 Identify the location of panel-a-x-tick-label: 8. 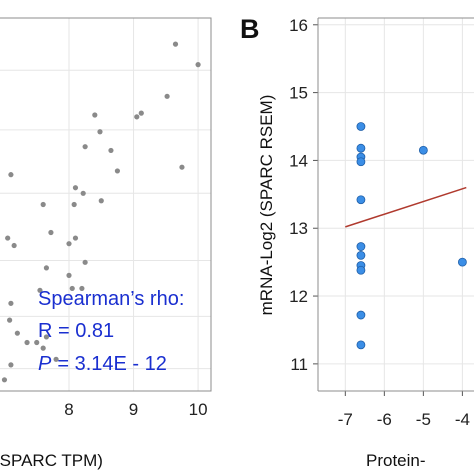
(68, 409).